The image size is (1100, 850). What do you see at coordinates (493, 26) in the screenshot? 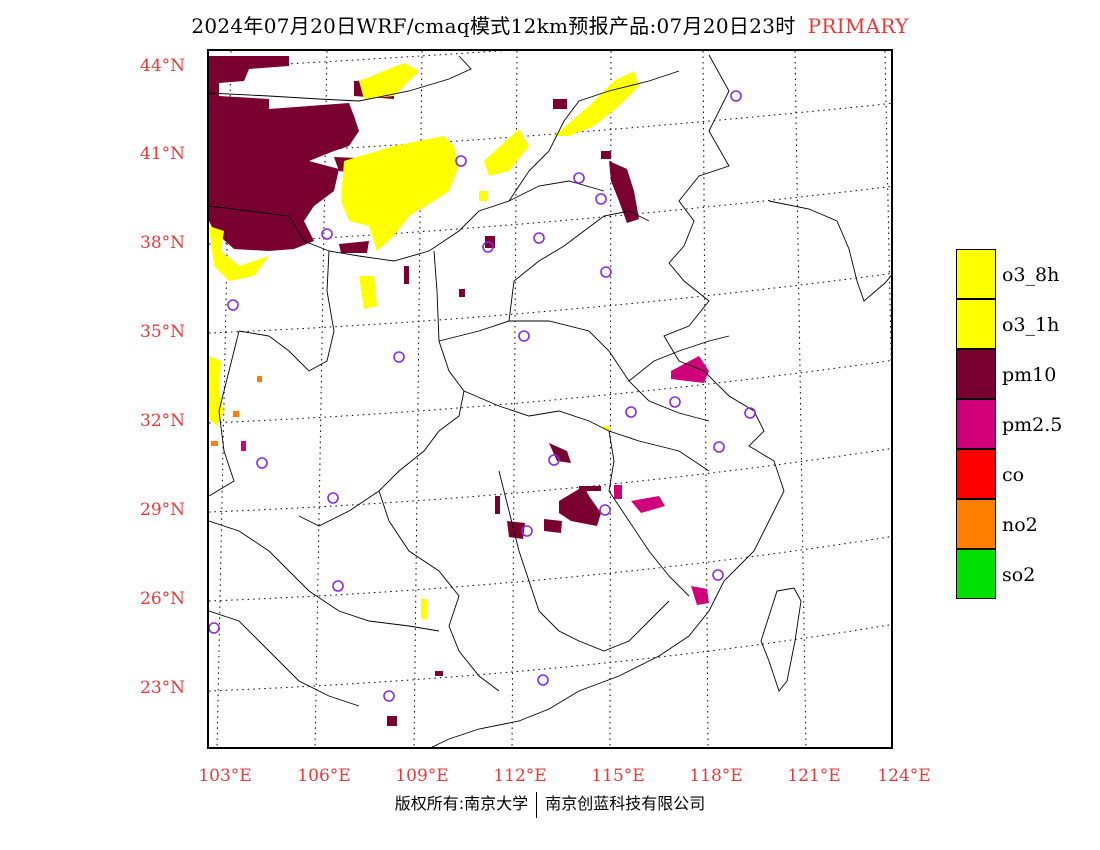
I see `title-text: 2024年07月20日WRF/cmaq模式12km预报产品:07月20日23时` at bounding box center [493, 26].